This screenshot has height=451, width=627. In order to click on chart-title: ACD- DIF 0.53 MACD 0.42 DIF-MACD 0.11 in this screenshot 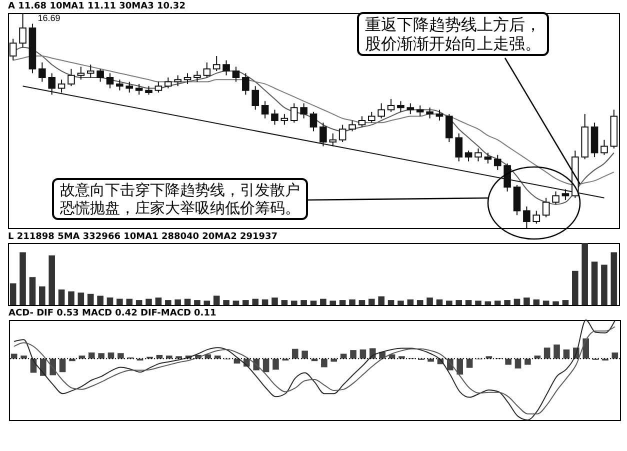, I will do `click(112, 313)`.